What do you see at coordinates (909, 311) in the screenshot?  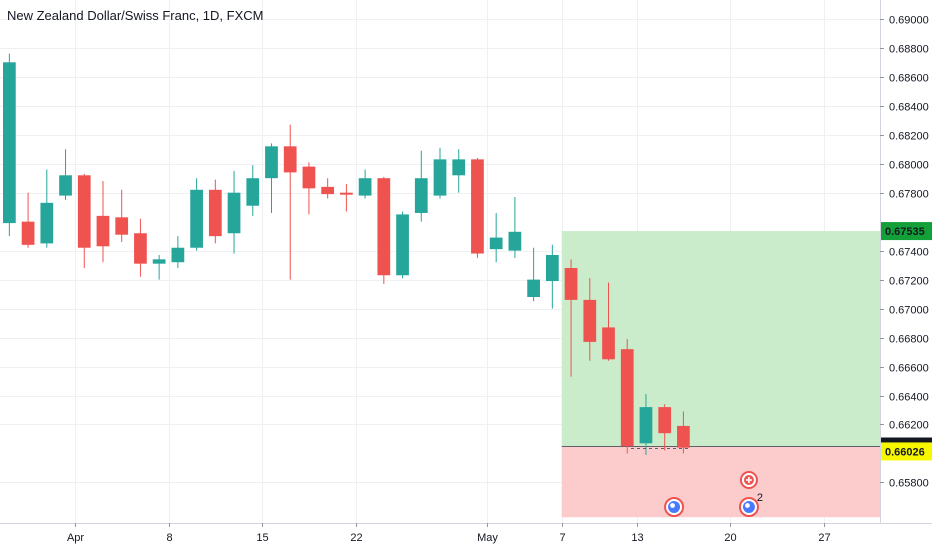 I see `price-tick-label: 0.67000` at bounding box center [909, 311].